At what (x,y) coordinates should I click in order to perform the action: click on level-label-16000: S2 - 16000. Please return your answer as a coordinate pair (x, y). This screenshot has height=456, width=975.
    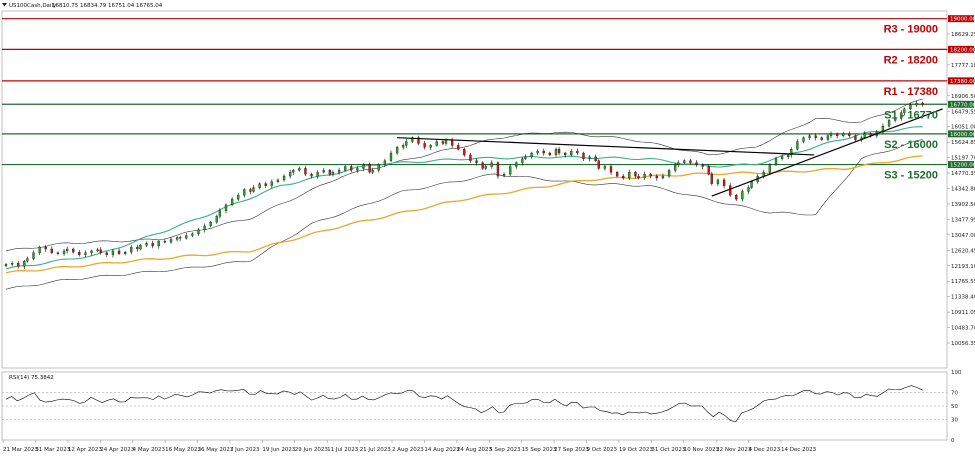
    Looking at the image, I should click on (911, 145).